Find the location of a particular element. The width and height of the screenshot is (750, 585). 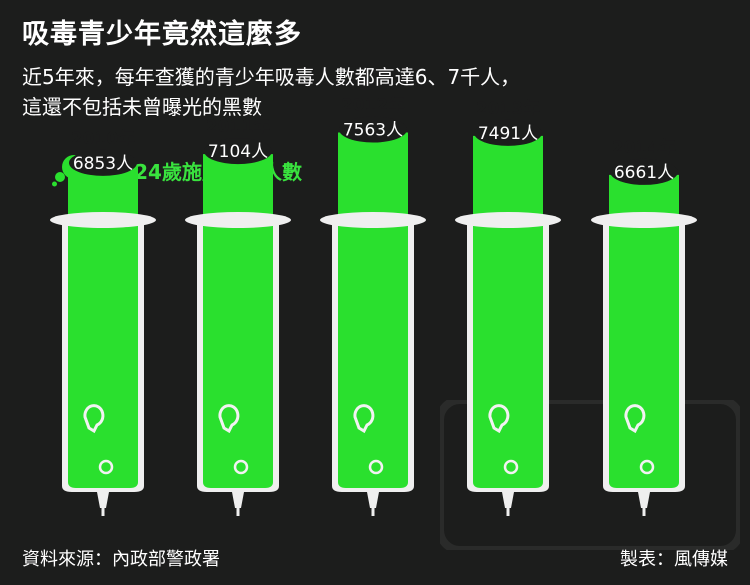

credit-note: 製表：風傳媒 is located at coordinates (674, 559).